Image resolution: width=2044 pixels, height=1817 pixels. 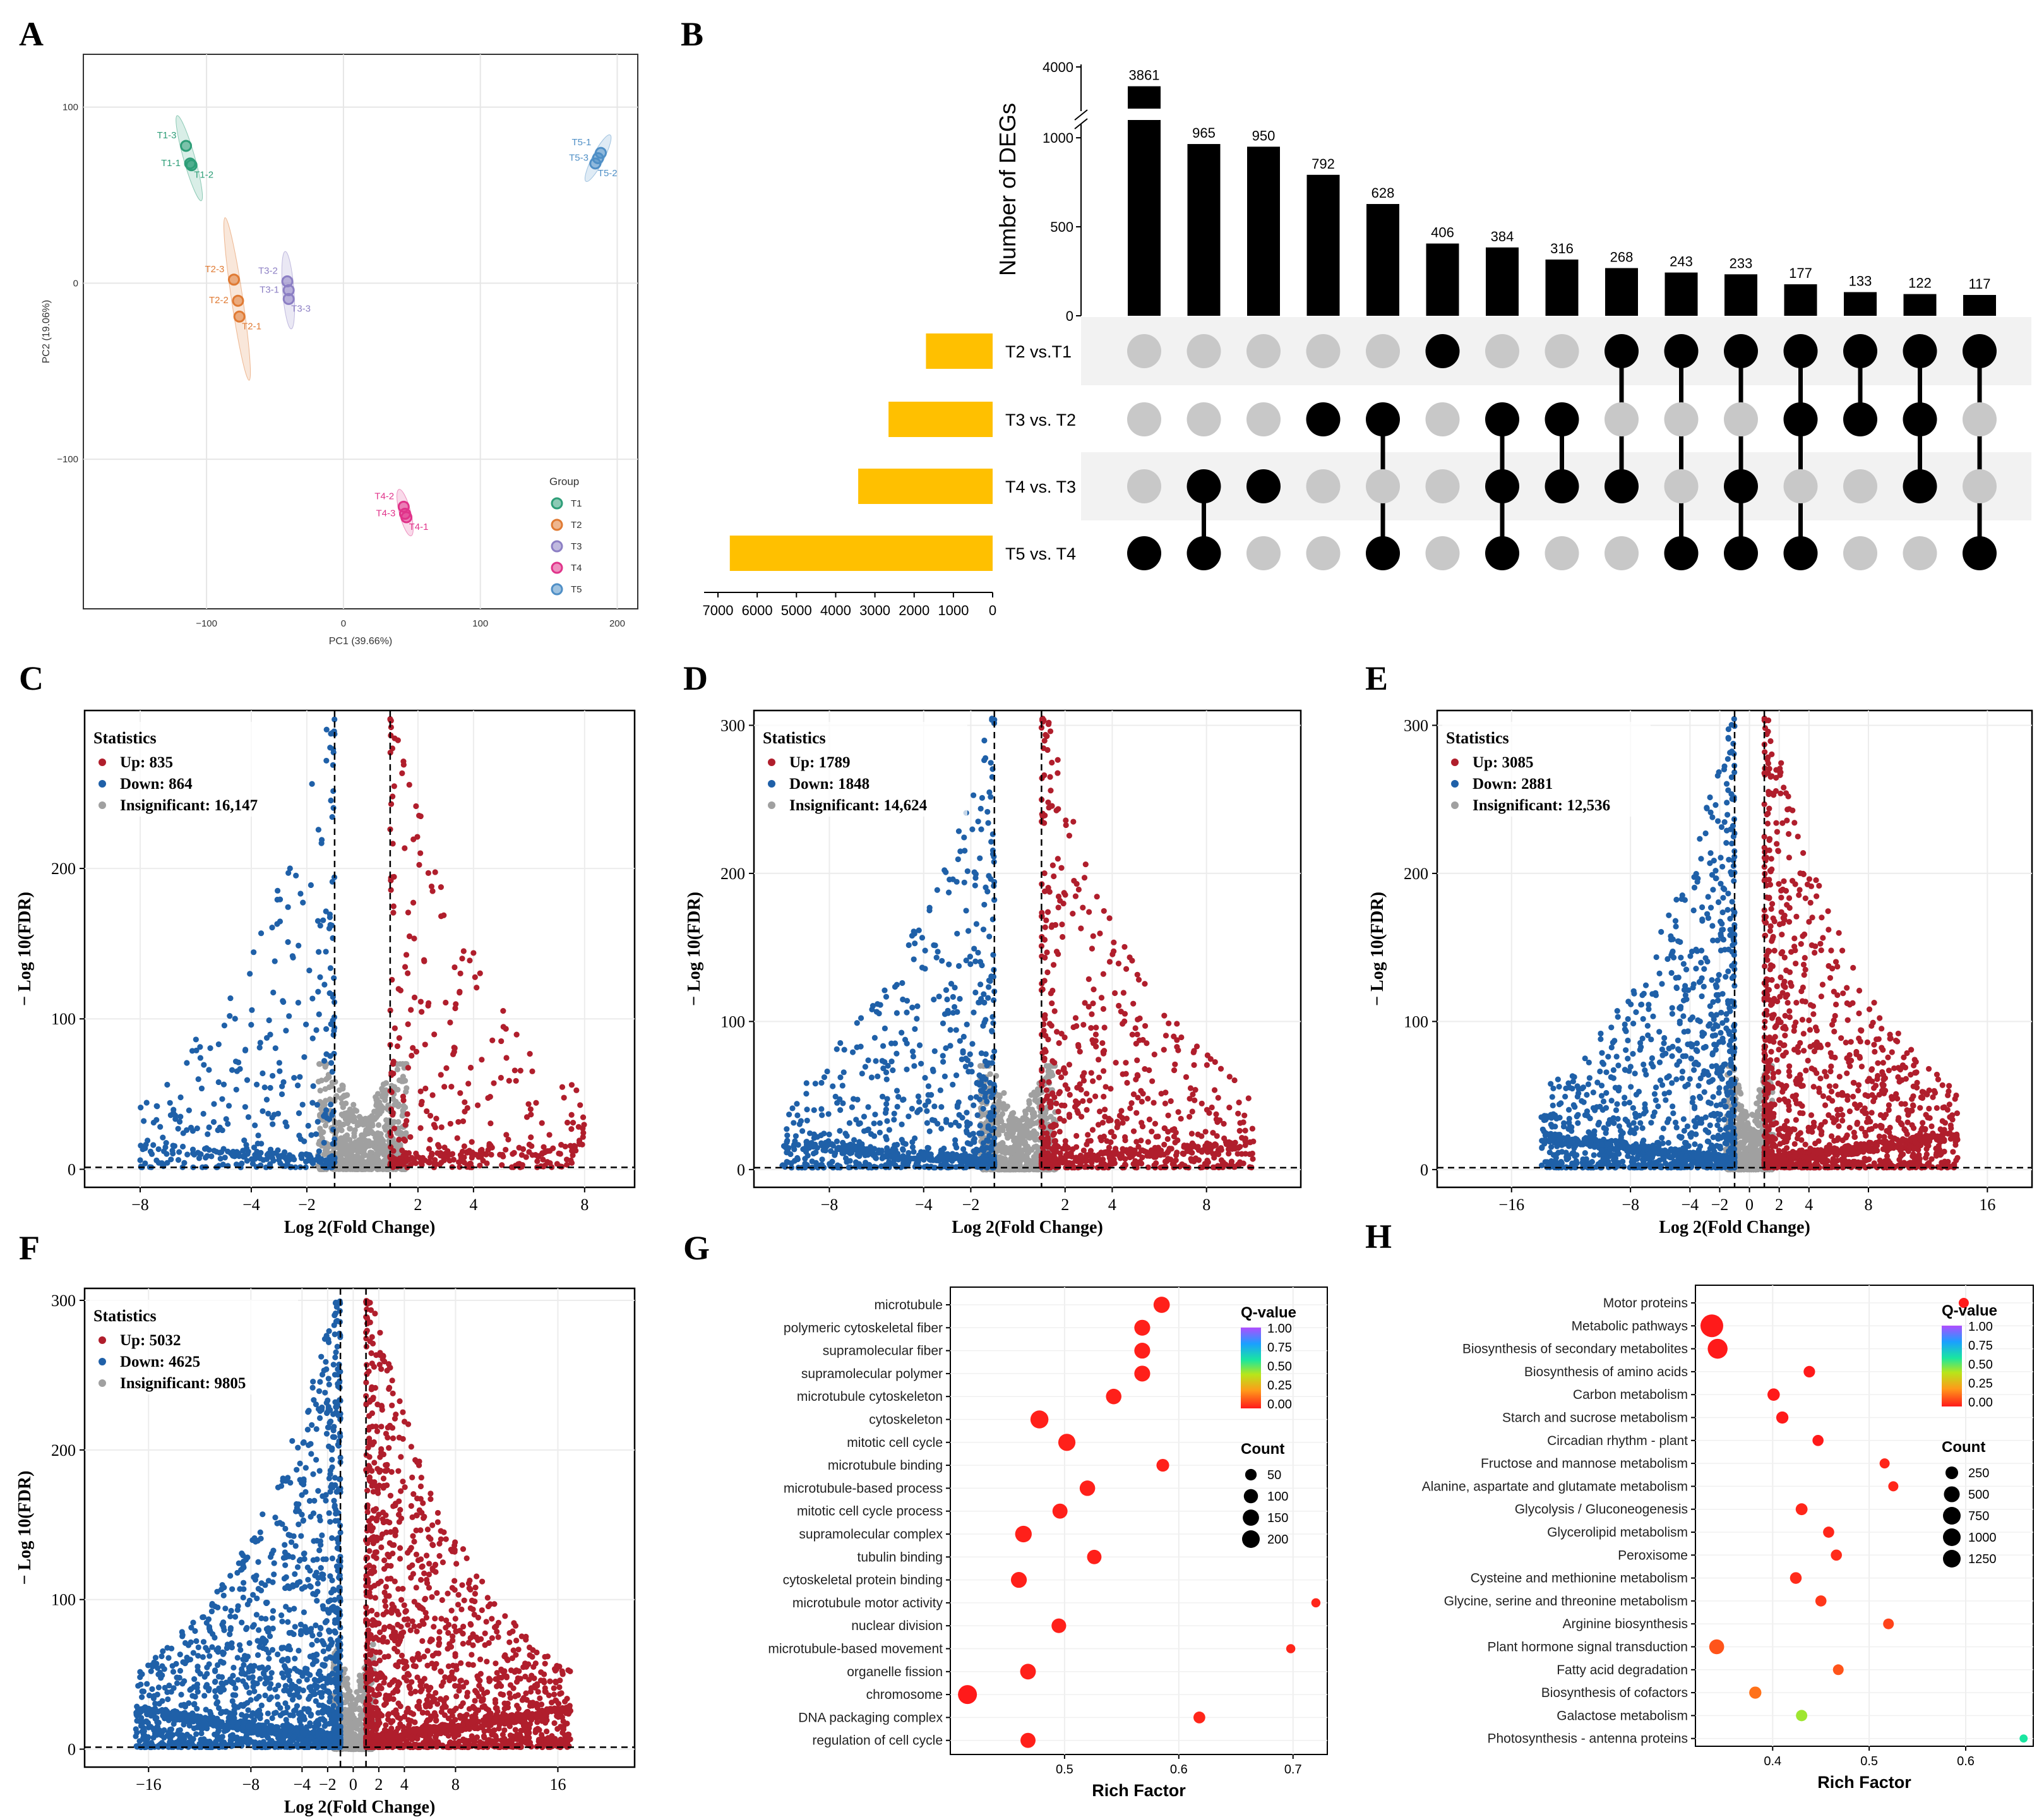 I want to click on sample-label: T4-1, so click(x=419, y=527).